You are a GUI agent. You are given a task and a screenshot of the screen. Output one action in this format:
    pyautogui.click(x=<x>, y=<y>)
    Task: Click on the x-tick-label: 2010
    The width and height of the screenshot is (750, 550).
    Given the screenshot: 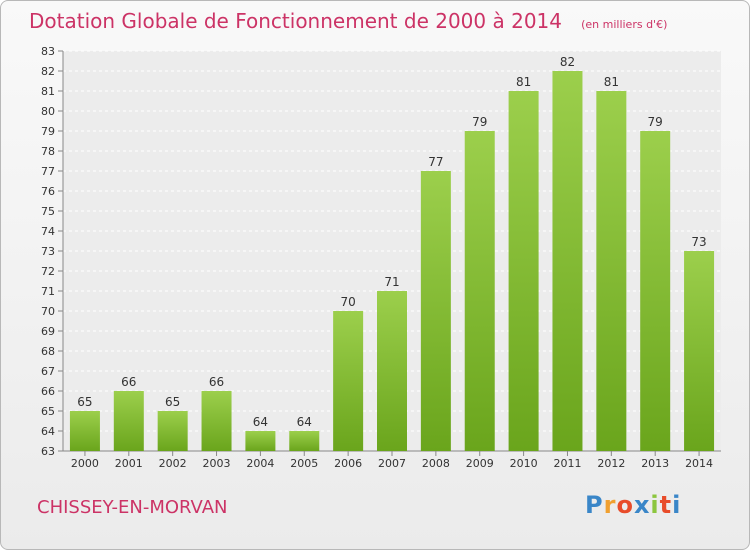 What is the action you would take?
    pyautogui.click(x=524, y=463)
    